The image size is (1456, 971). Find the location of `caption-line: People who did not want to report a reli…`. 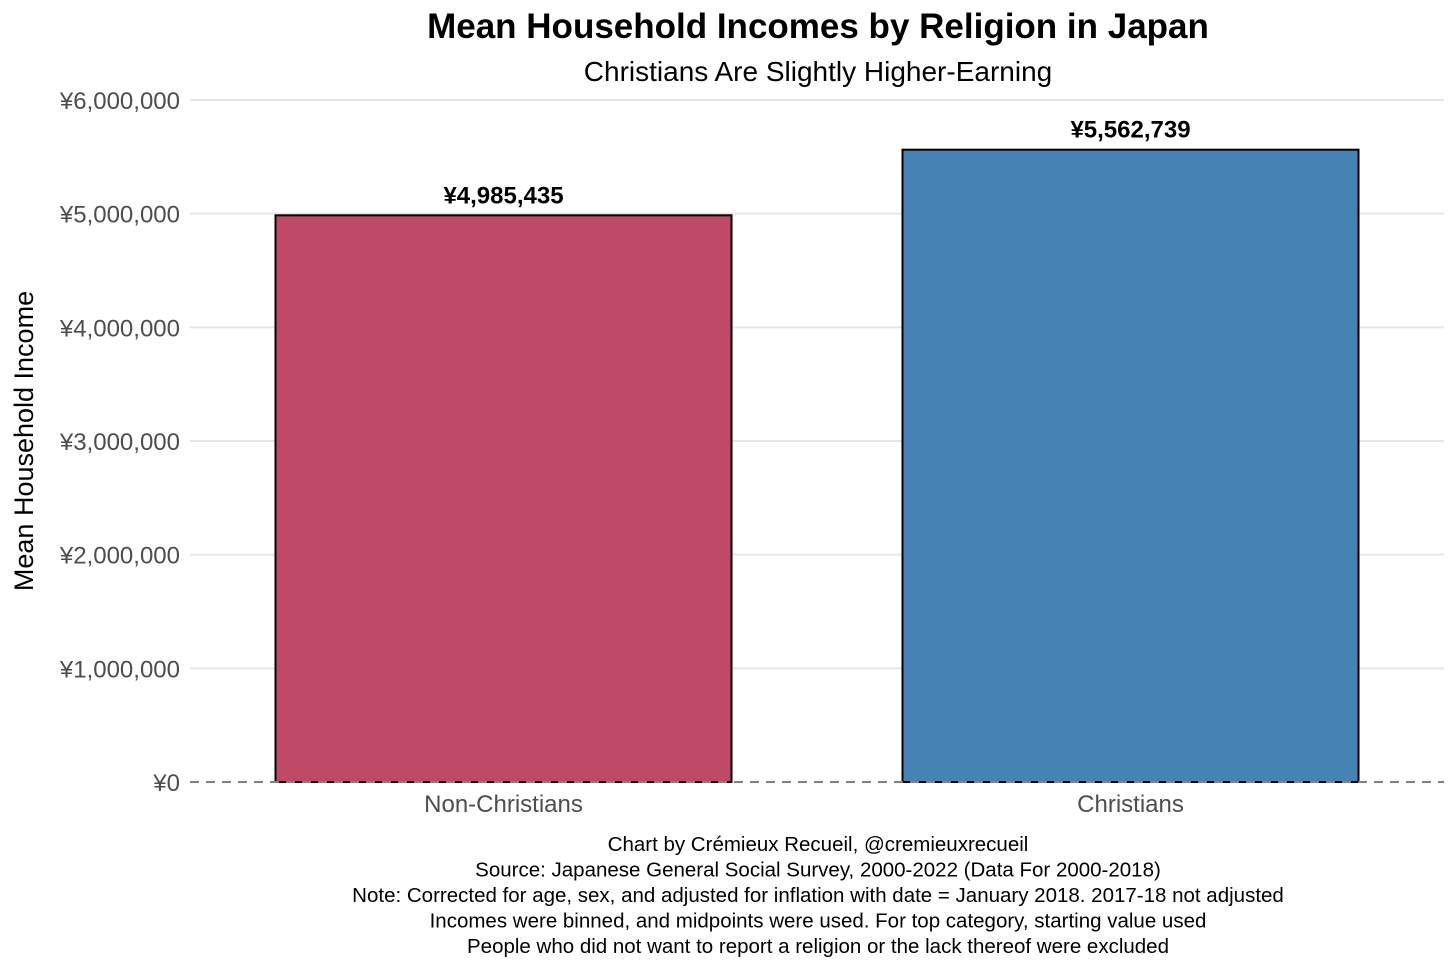

caption-line: People who did not want to report a reli… is located at coordinates (818, 946).